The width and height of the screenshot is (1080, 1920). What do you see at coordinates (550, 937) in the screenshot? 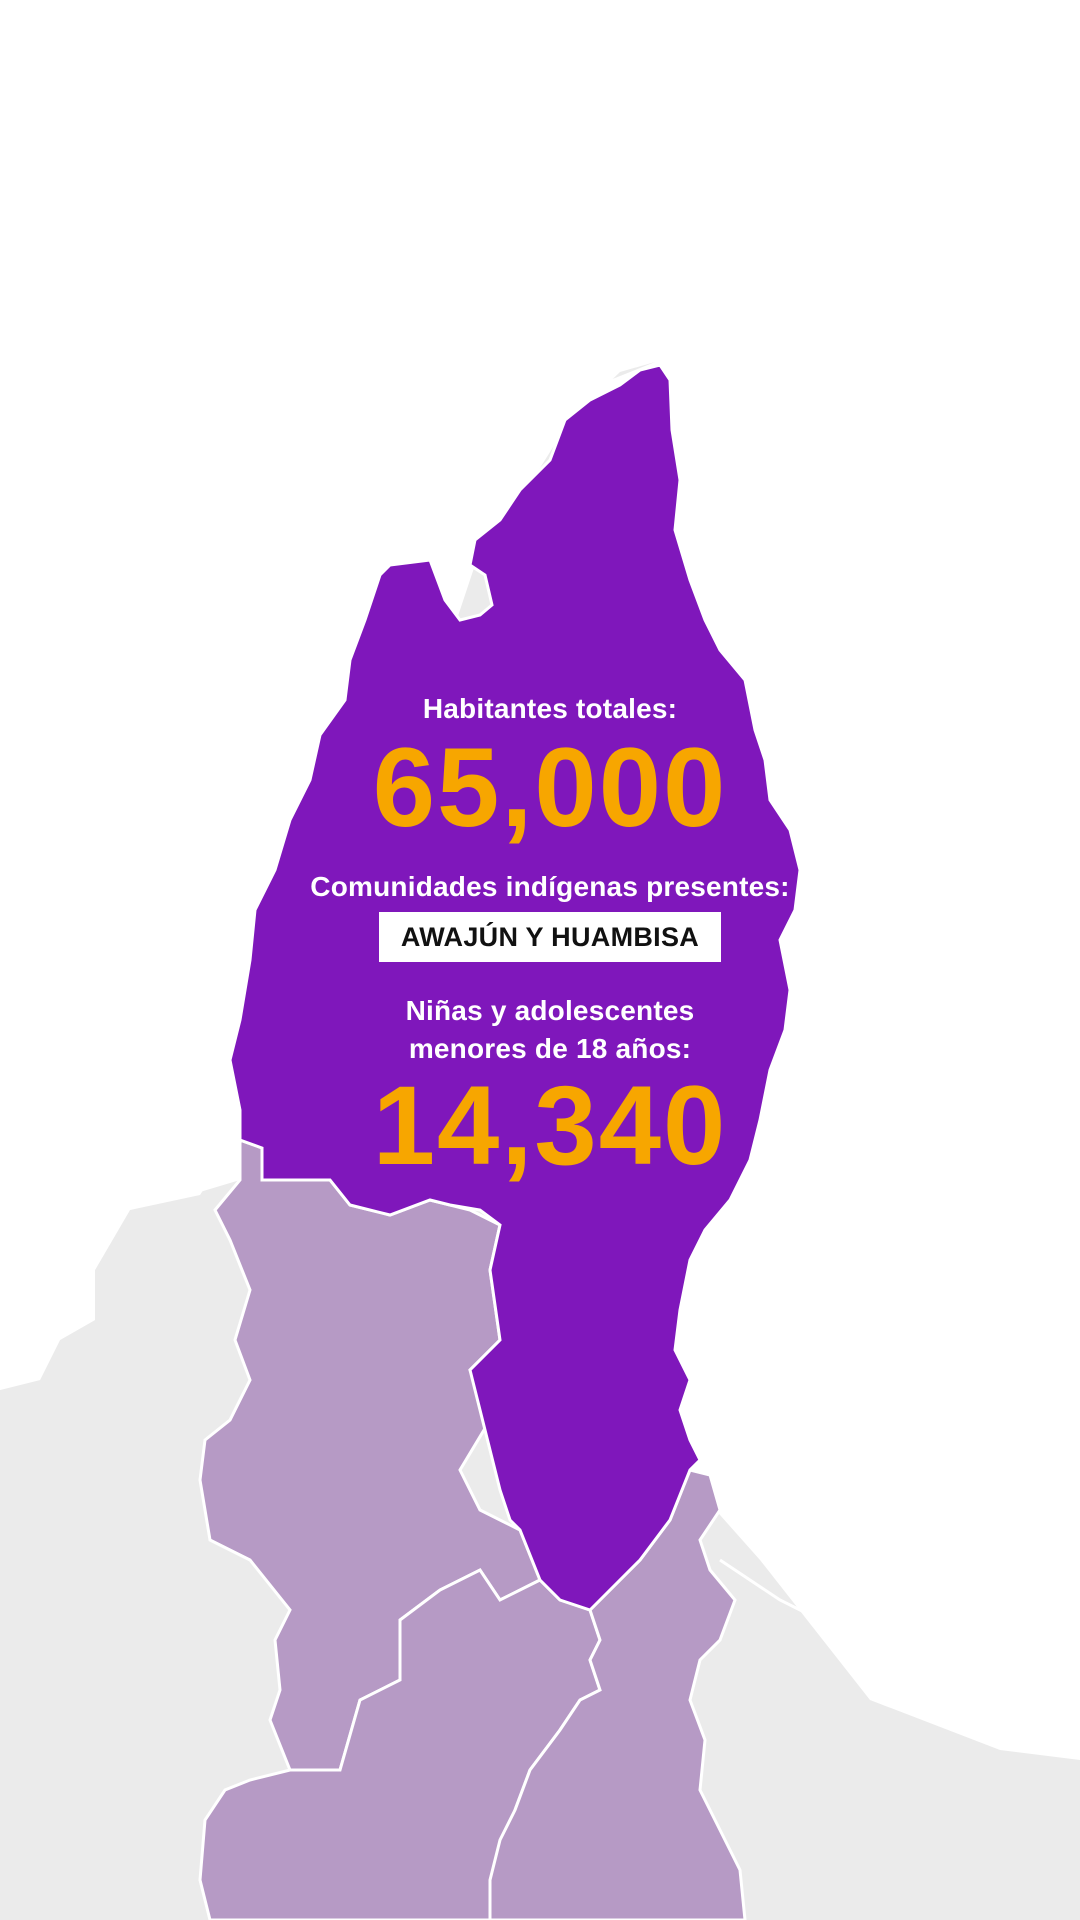
I see `comunidades-value-badge: AWAJÚN Y HUAMBISA` at bounding box center [550, 937].